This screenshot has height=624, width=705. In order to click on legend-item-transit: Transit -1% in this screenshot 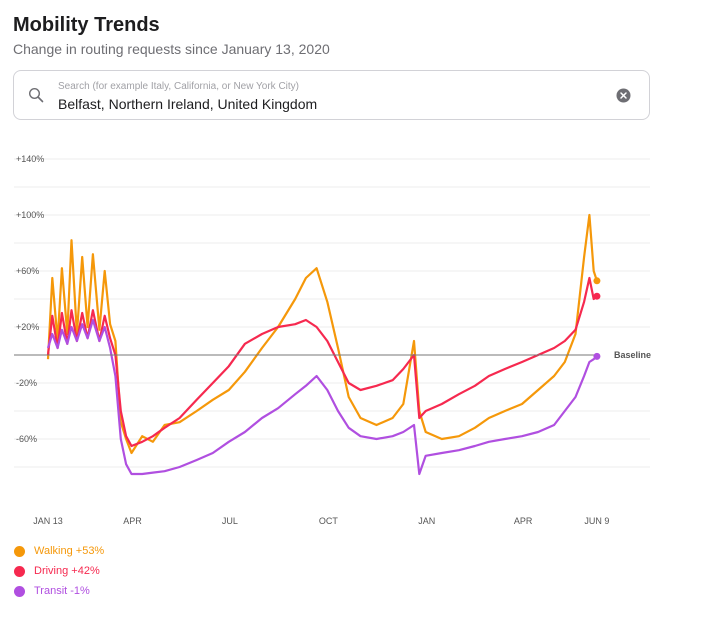, I will do `click(59, 591)`.